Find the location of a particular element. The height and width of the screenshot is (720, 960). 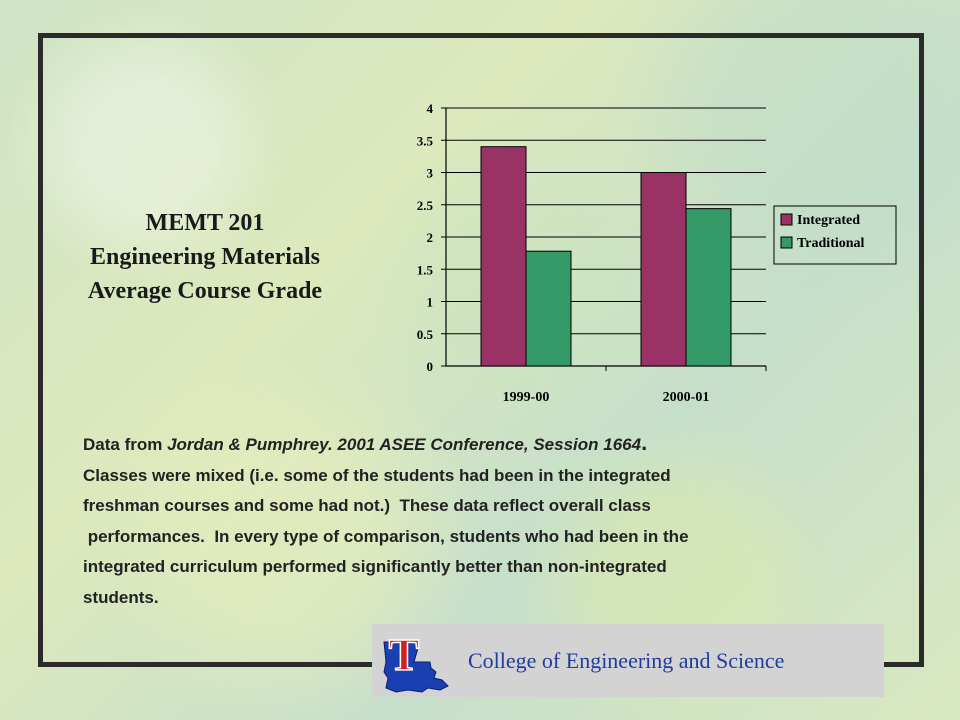

y-tick-label: 3 is located at coordinates (430, 173).